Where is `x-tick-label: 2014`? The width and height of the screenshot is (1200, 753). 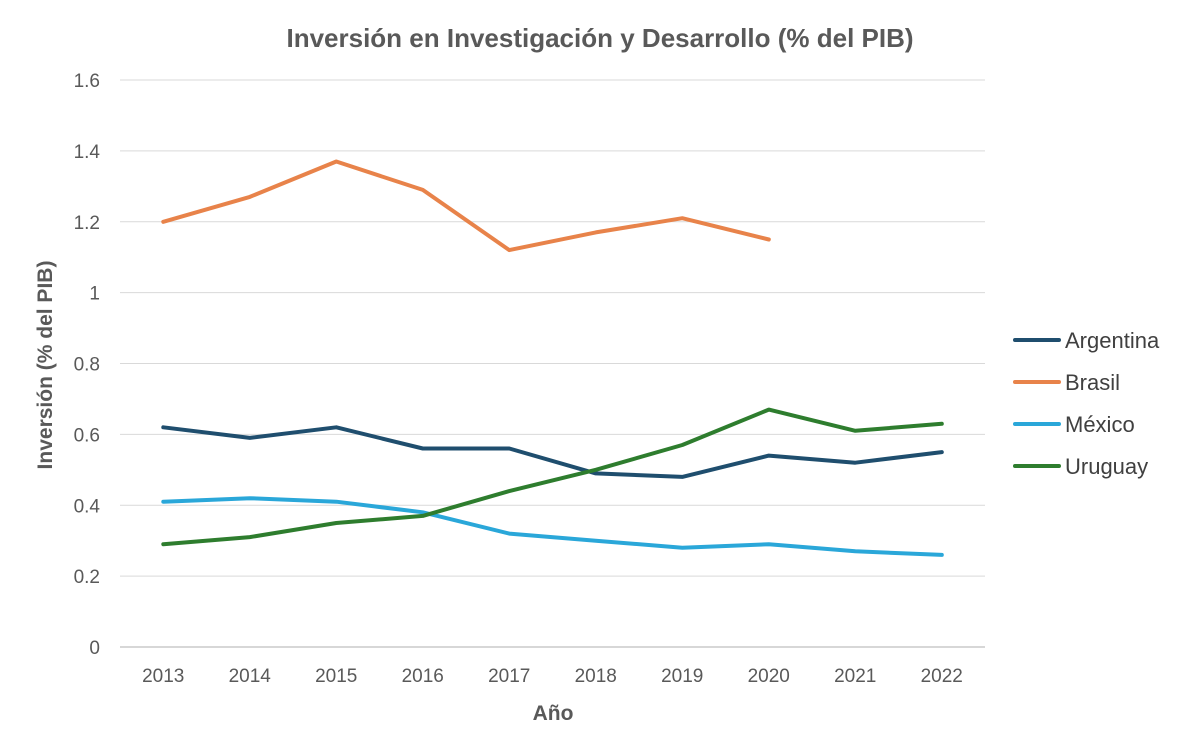 x-tick-label: 2014 is located at coordinates (250, 676).